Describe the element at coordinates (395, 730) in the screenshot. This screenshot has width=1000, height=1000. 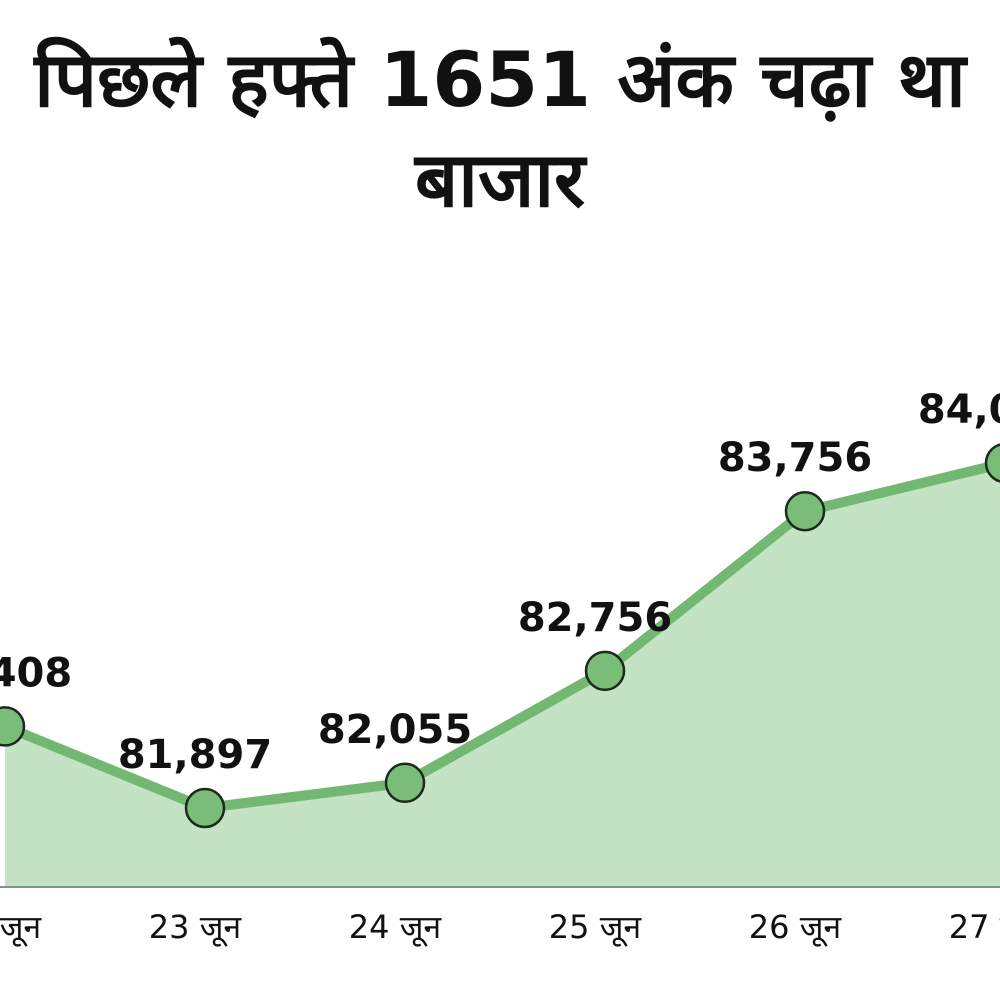
I see `value-label: 82,055` at that location.